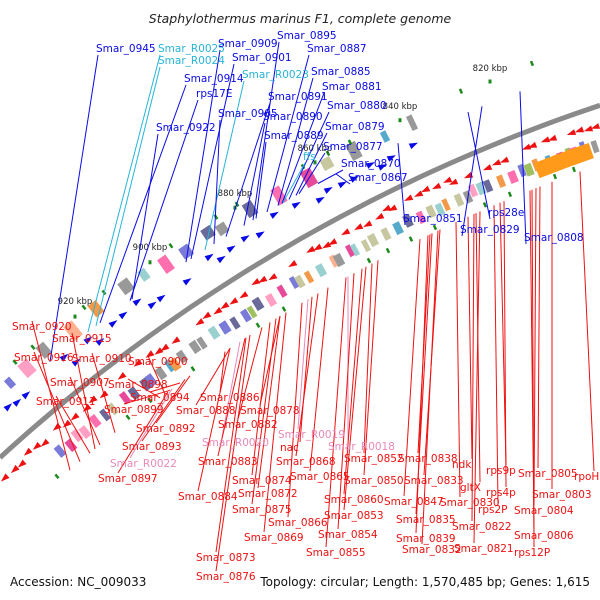 Image resolution: width=600 pixels, height=600 pixels. What do you see at coordinates (544, 511) in the screenshot?
I see `gene-label-smar_0804: Smar_0804` at bounding box center [544, 511].